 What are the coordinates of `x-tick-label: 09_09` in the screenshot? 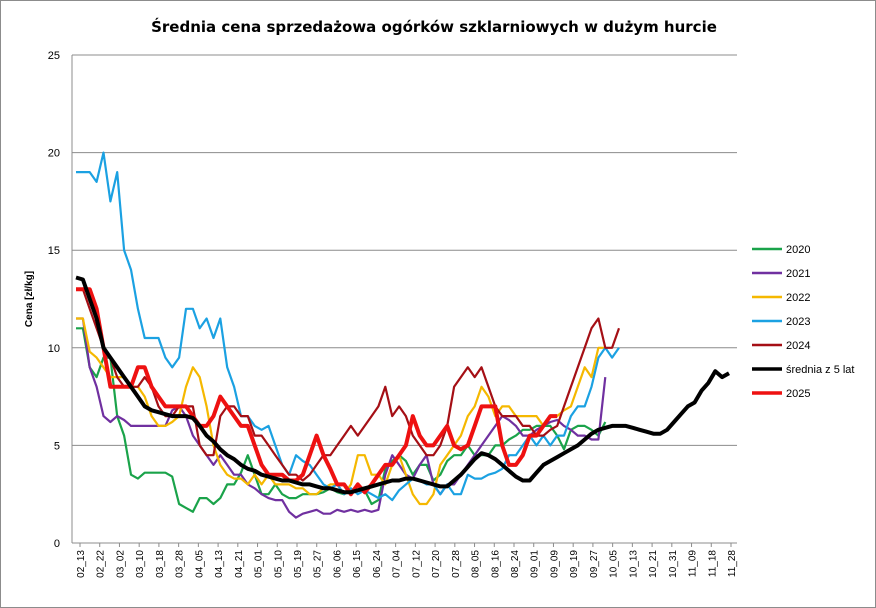 It's located at (554, 564).